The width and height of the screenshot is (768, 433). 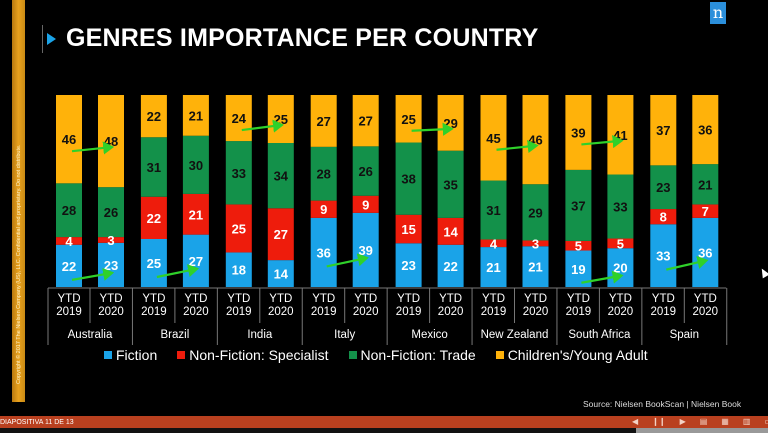 I want to click on data-label: 24, so click(x=239, y=118).